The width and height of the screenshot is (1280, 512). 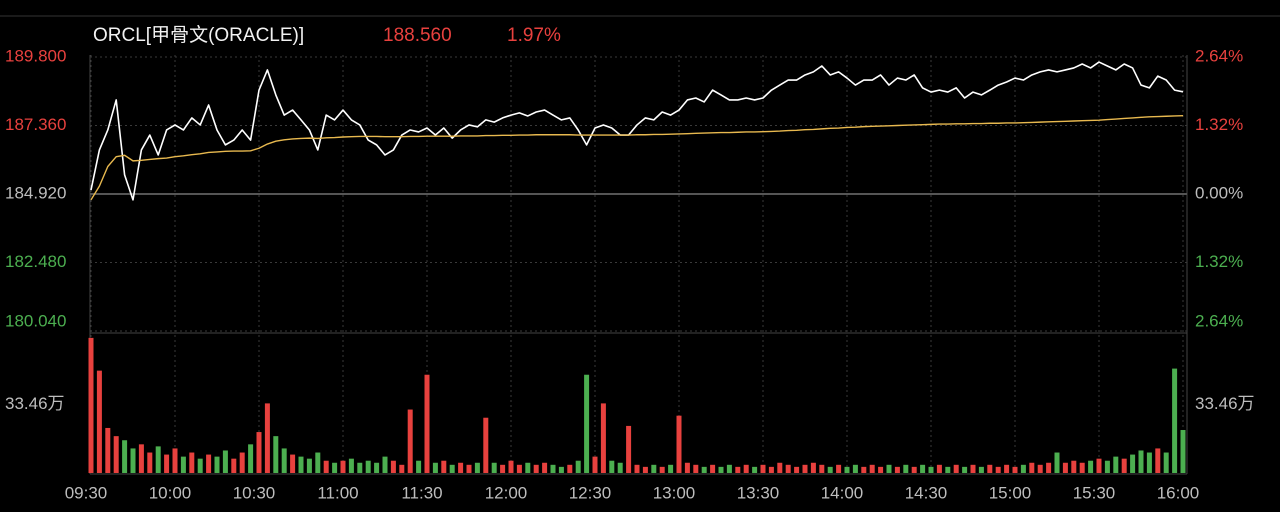 What do you see at coordinates (758, 492) in the screenshot?
I see `x-tick-label: 13:30` at bounding box center [758, 492].